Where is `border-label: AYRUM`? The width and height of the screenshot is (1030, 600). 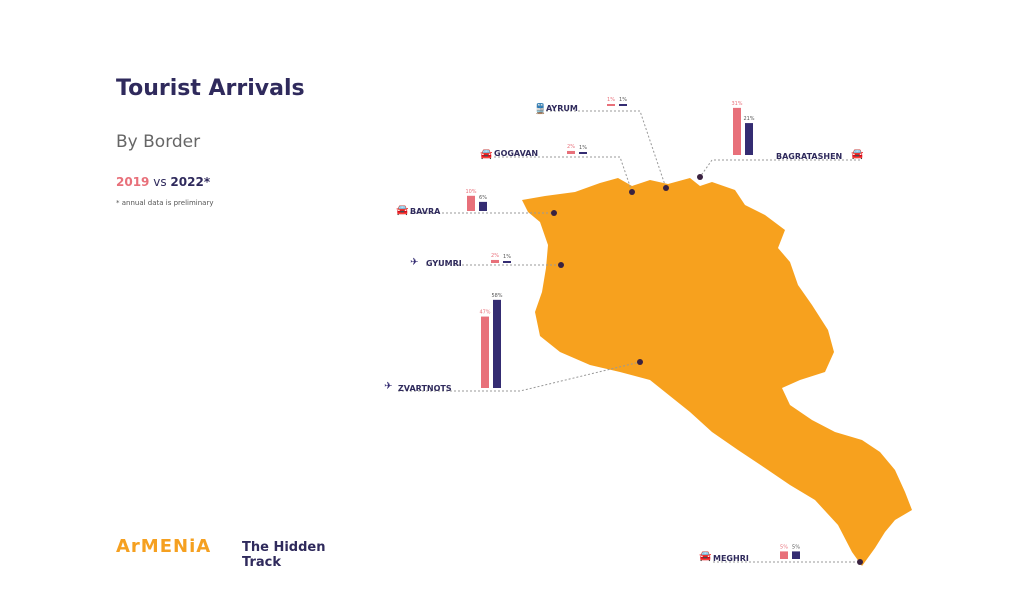 border-label: AYRUM is located at coordinates (562, 108).